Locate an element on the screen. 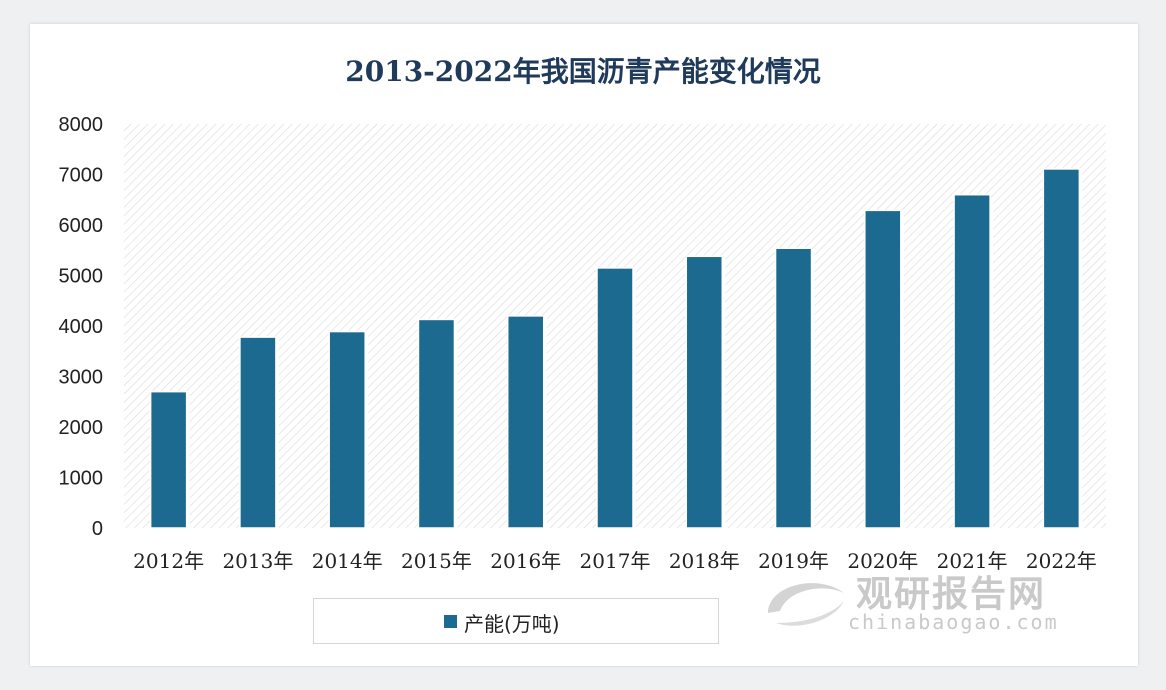 The image size is (1166, 690). bar-2012年 is located at coordinates (168, 459).